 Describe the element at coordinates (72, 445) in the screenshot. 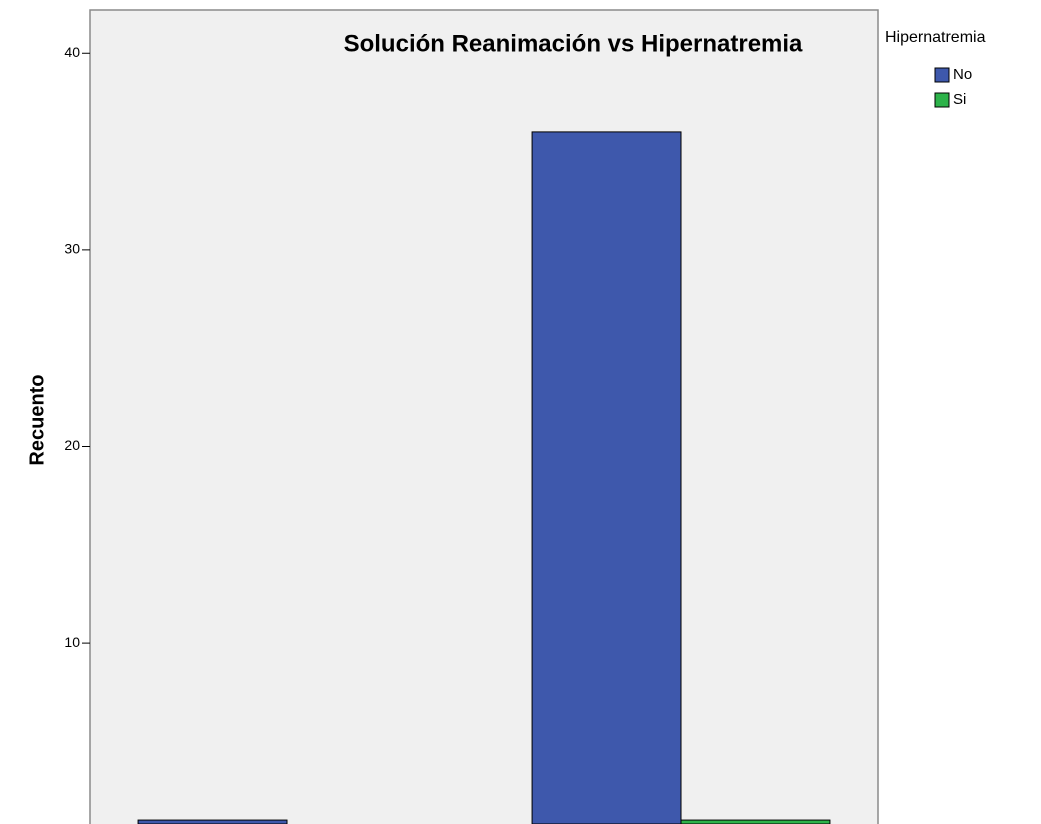

I see `y-tick-label: 20` at that location.